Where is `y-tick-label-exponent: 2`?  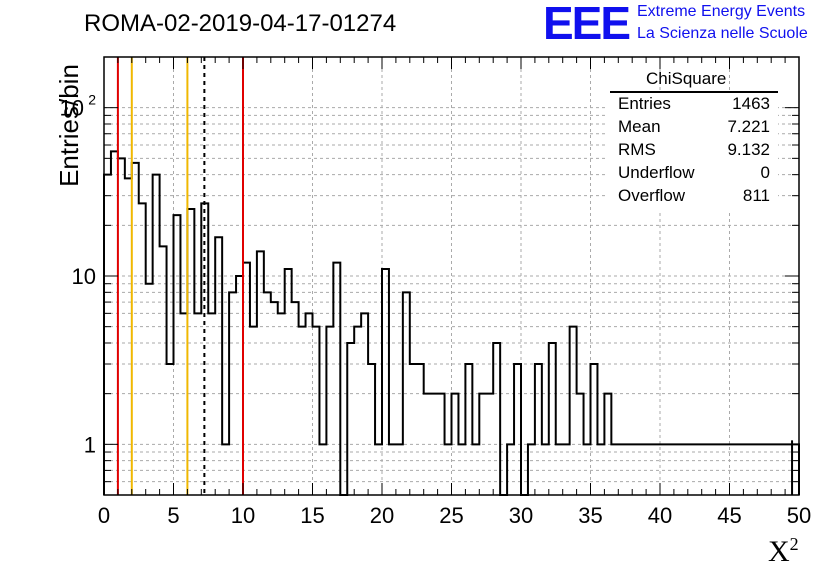 y-tick-label-exponent: 2 is located at coordinates (92, 100).